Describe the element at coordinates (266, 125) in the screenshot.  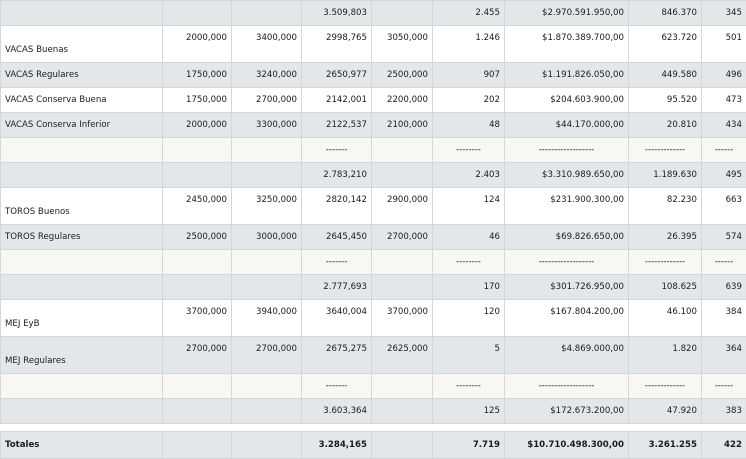
I see `cell-max: 3300,000` at that location.